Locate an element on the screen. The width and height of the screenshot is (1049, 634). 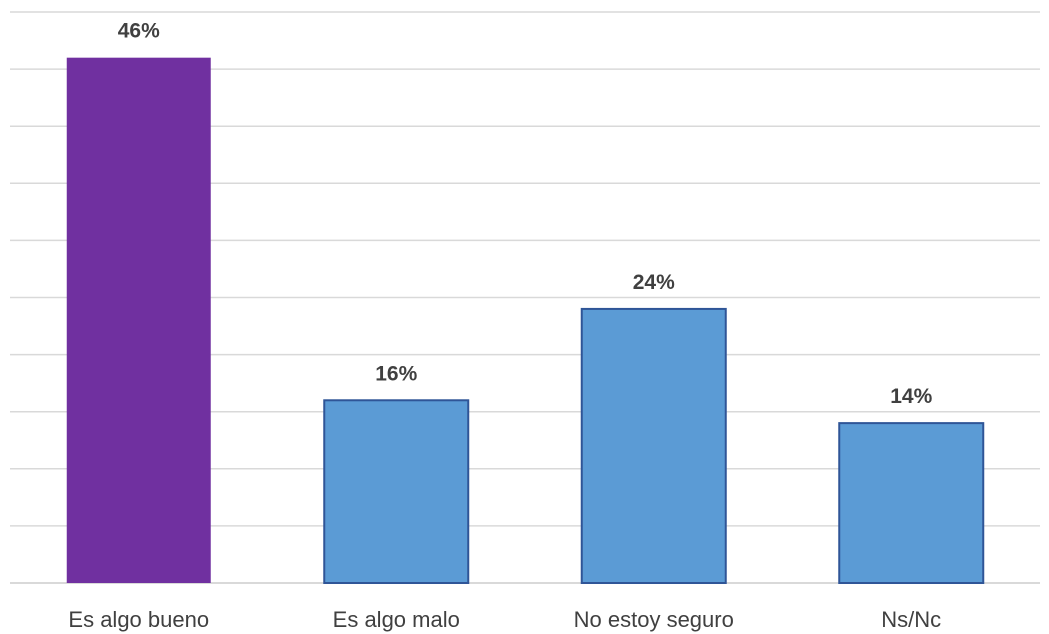
category-label-2: Es algo malo is located at coordinates (396, 619).